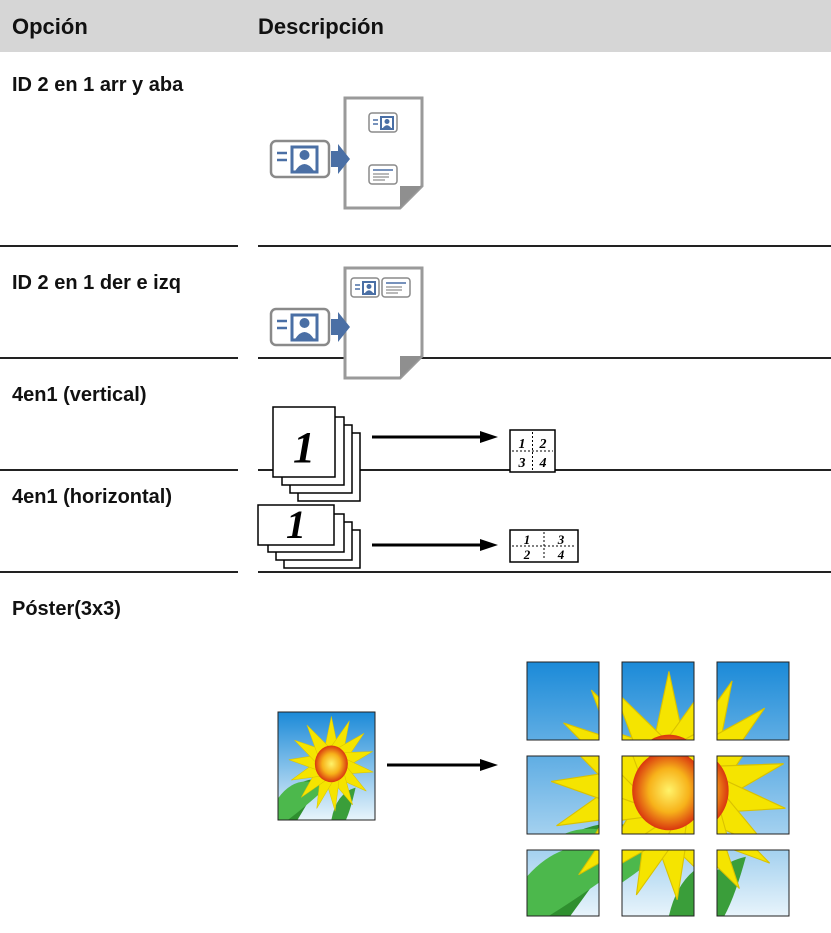 Image resolution: width=831 pixels, height=933 pixels. Describe the element at coordinates (66, 609) in the screenshot. I see `option-label: Póster(3x3)` at that location.